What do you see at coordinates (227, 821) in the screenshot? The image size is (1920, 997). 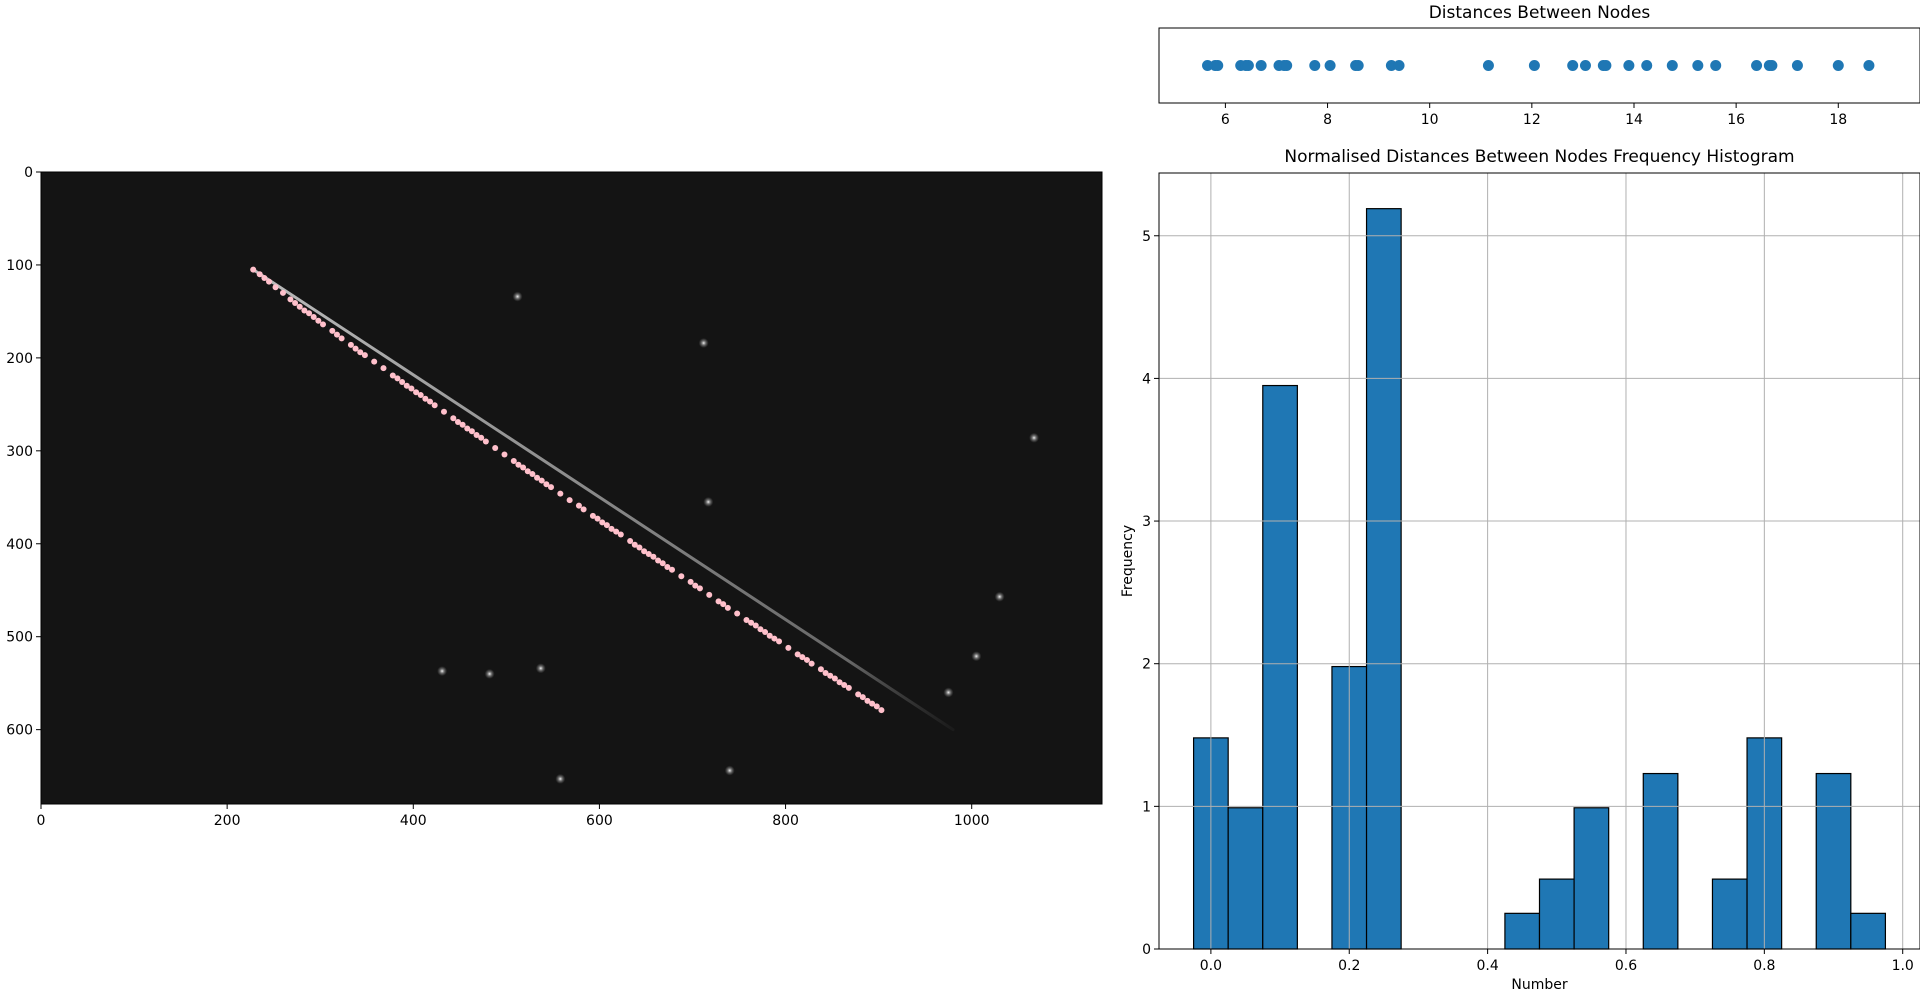 I see `image-xtick-label-1: 200` at bounding box center [227, 821].